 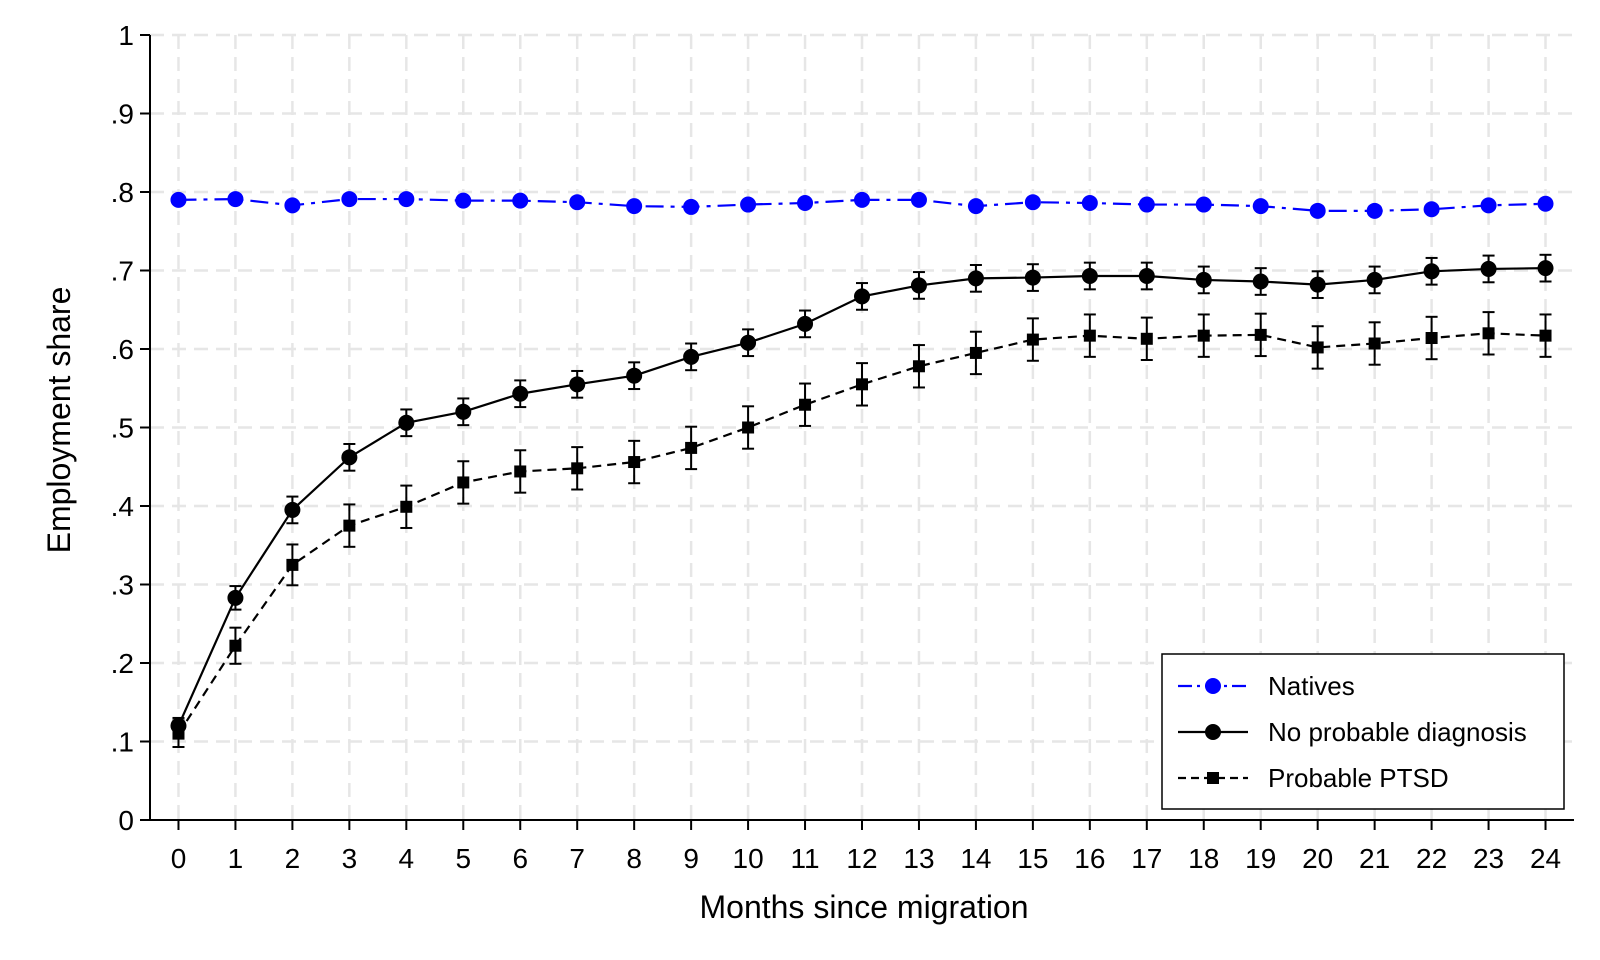 What do you see at coordinates (1488, 858) in the screenshot?
I see `x-tick-label: 23` at bounding box center [1488, 858].